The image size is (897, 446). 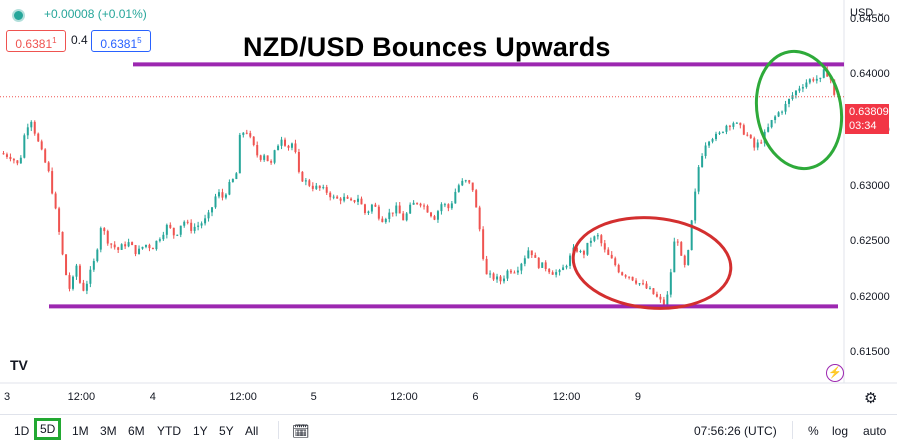 I want to click on currency-select: USD ⌄, so click(x=868, y=12).